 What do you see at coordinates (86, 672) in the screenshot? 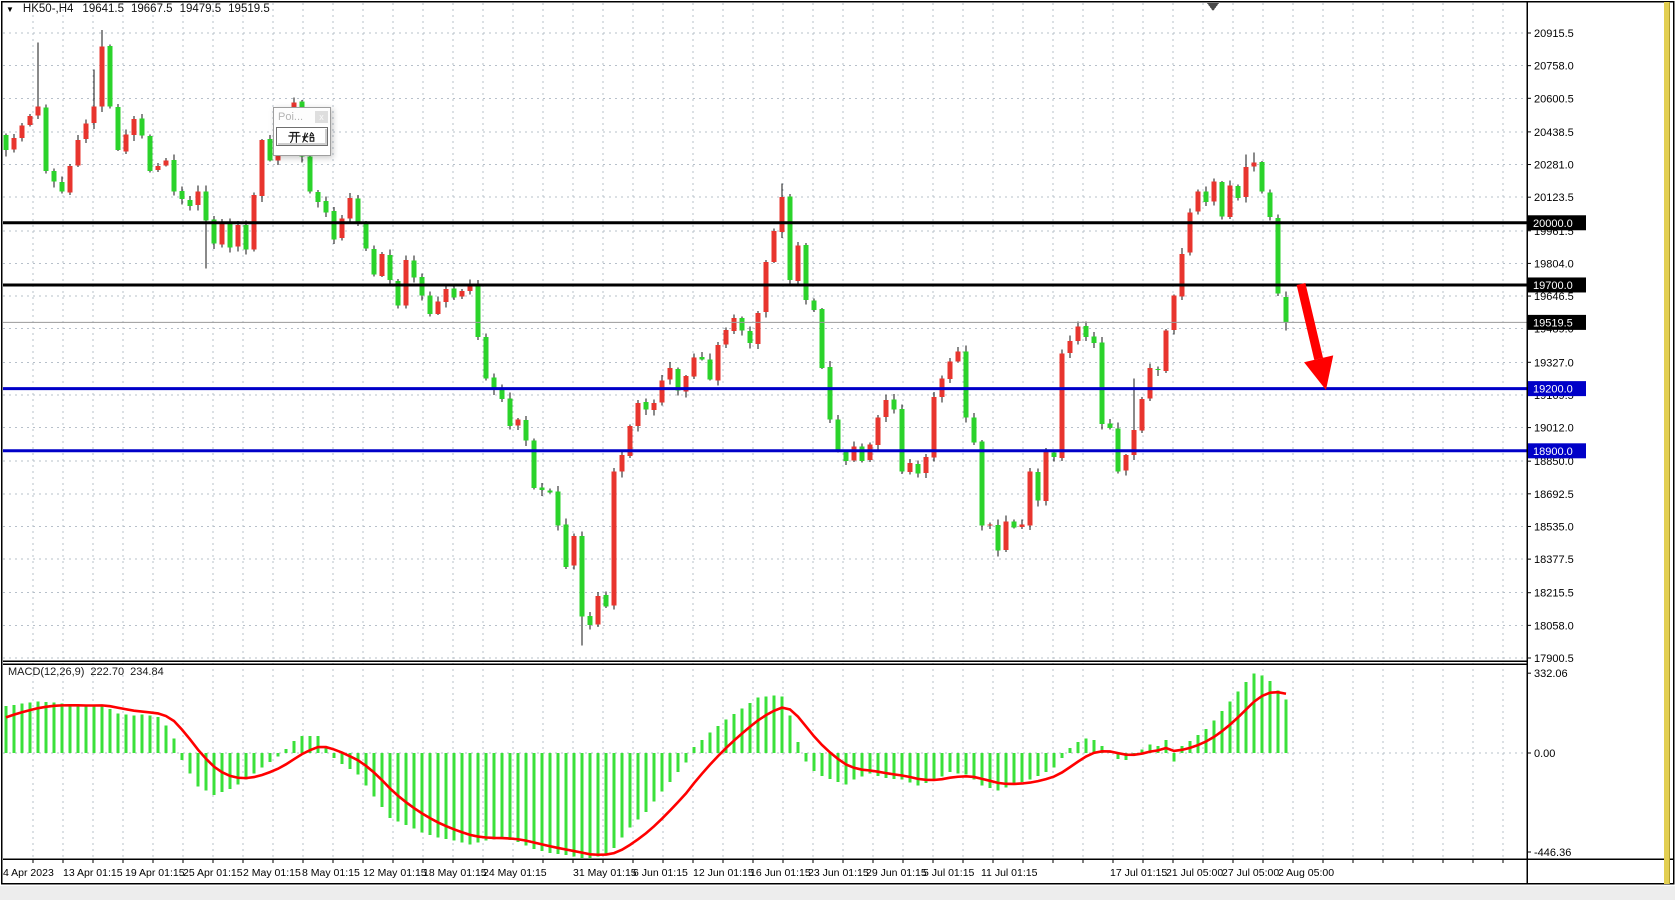
I see `indicator-label: MACD(12,26,9) 222.70 234.84` at bounding box center [86, 672].